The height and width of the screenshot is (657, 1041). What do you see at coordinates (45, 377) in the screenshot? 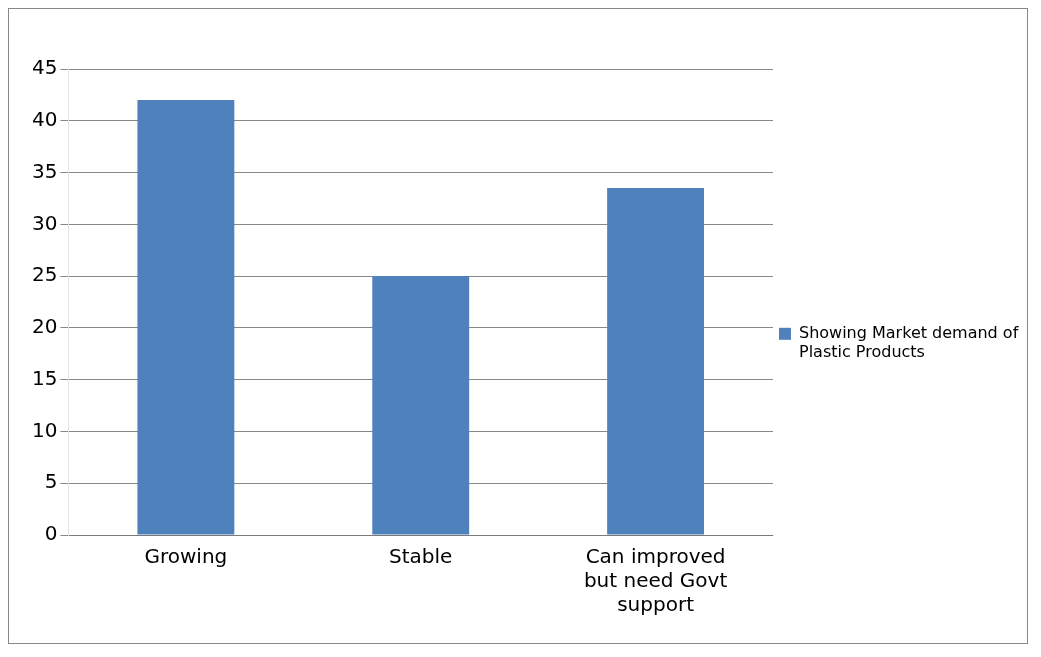
I see `y-tick-label: 15` at bounding box center [45, 377].